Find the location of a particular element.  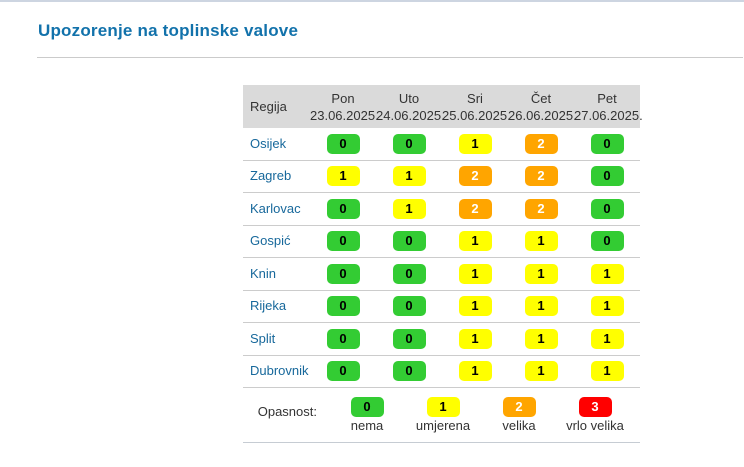

bottom-divider is located at coordinates (441, 442).